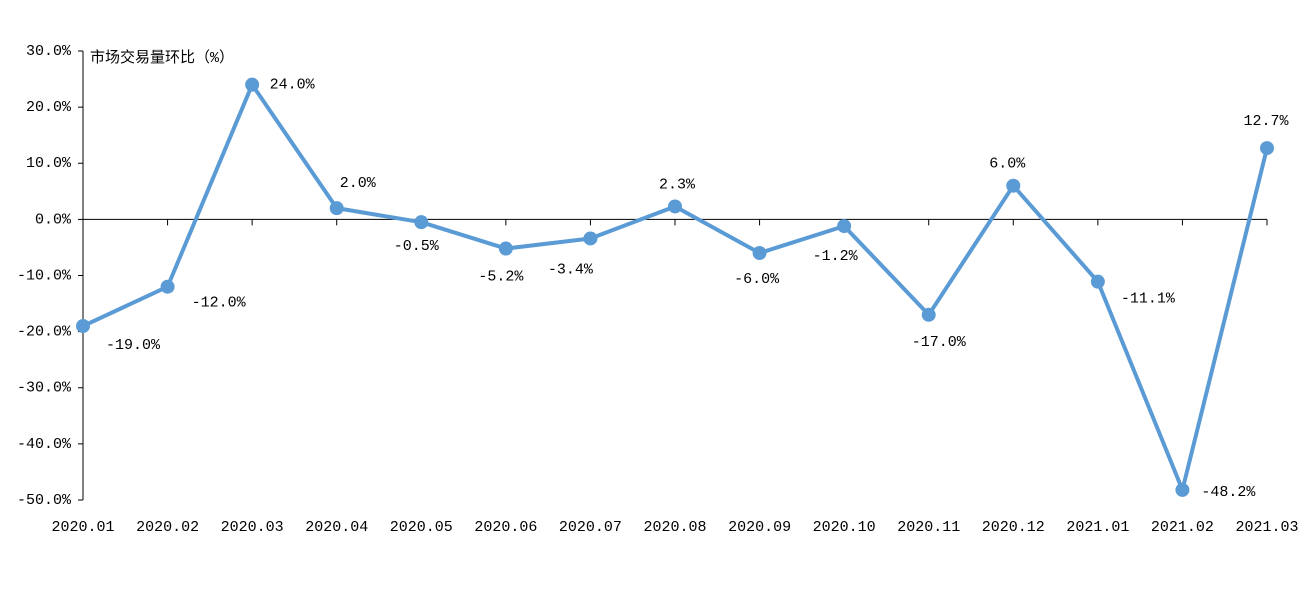 Image resolution: width=1306 pixels, height=598 pixels. Describe the element at coordinates (53, 219) in the screenshot. I see `y-tick-label: 0.0%` at that location.